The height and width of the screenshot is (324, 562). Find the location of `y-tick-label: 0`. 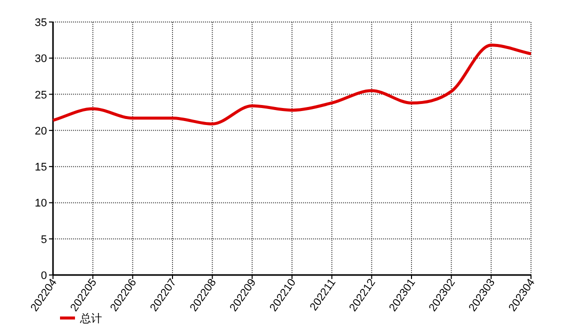

y-tick-label: 0 is located at coordinates (43, 276).